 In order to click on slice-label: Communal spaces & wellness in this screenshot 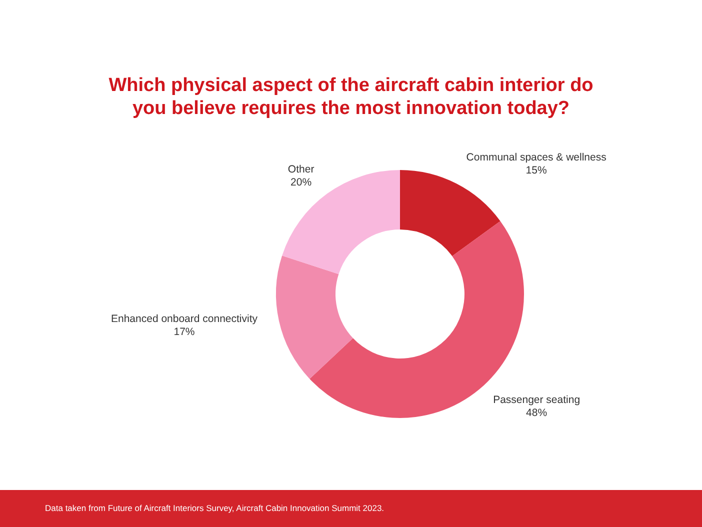, I will do `click(536, 157)`.